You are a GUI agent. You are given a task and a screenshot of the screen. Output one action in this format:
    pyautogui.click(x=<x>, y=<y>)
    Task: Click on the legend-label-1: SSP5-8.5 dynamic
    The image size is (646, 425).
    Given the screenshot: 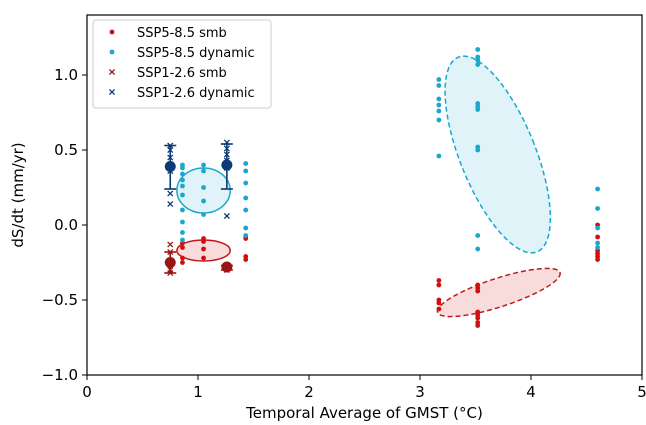 What is the action you would take?
    pyautogui.click(x=196, y=53)
    